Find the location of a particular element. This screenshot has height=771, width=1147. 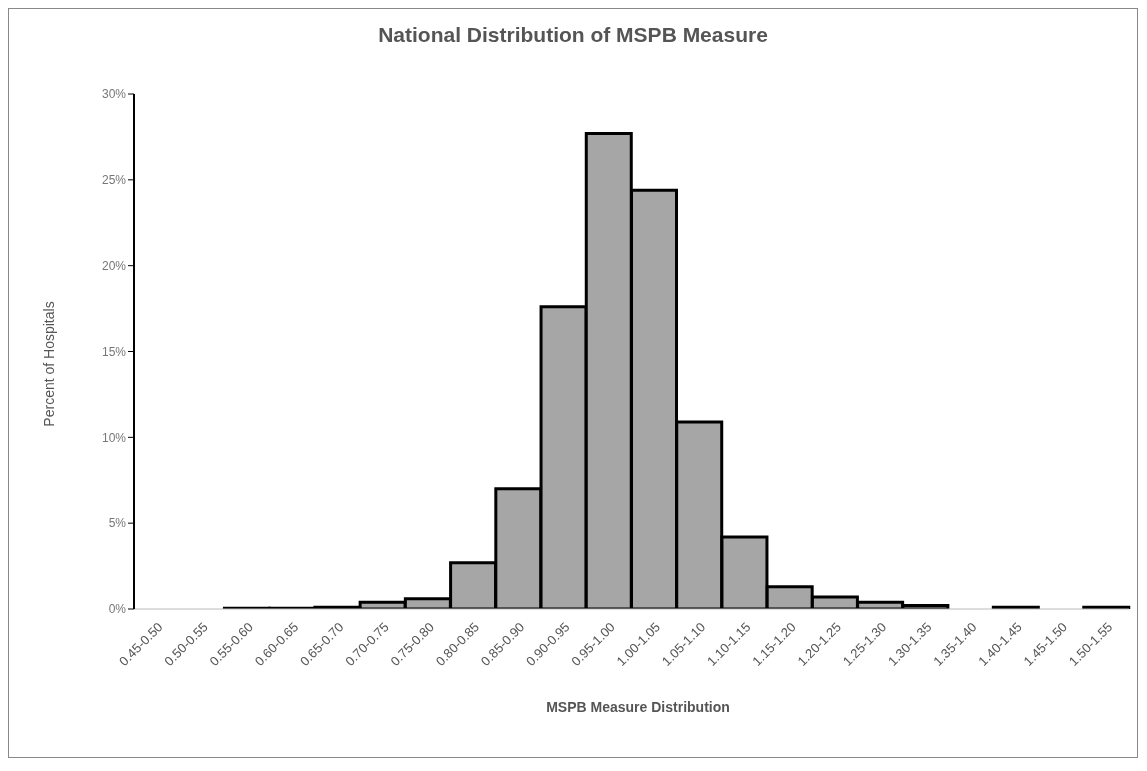

y-tick-label: 0% is located at coordinates (117, 609).